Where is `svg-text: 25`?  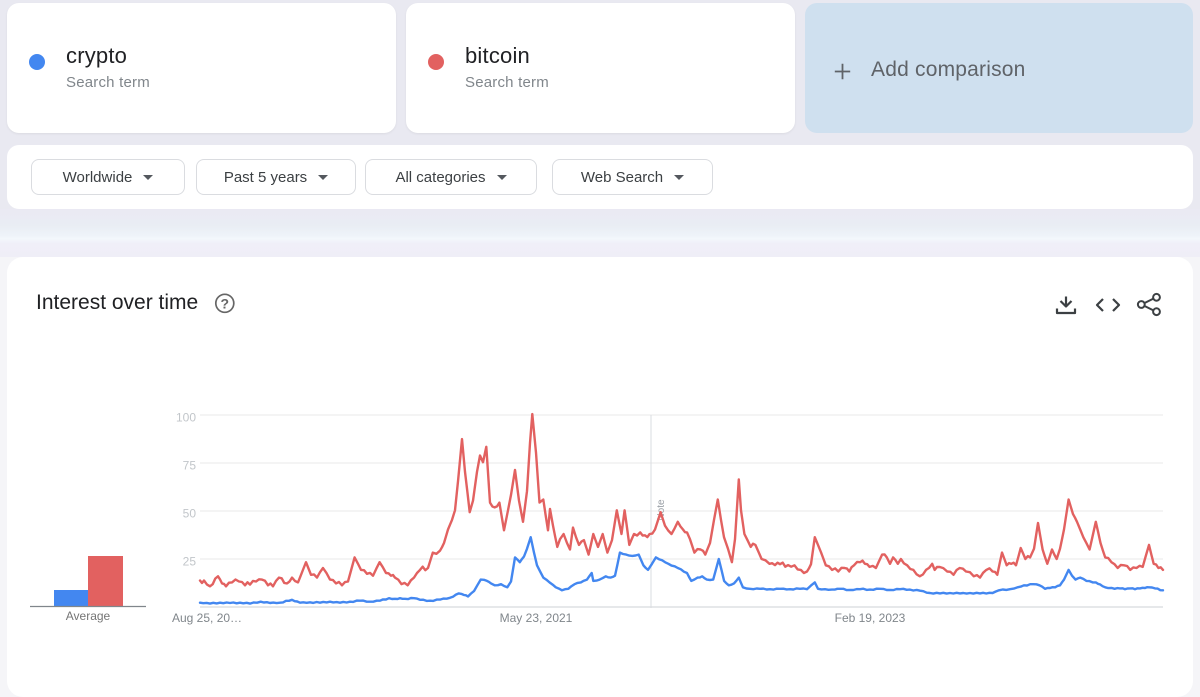
svg-text: 25 is located at coordinates (190, 562).